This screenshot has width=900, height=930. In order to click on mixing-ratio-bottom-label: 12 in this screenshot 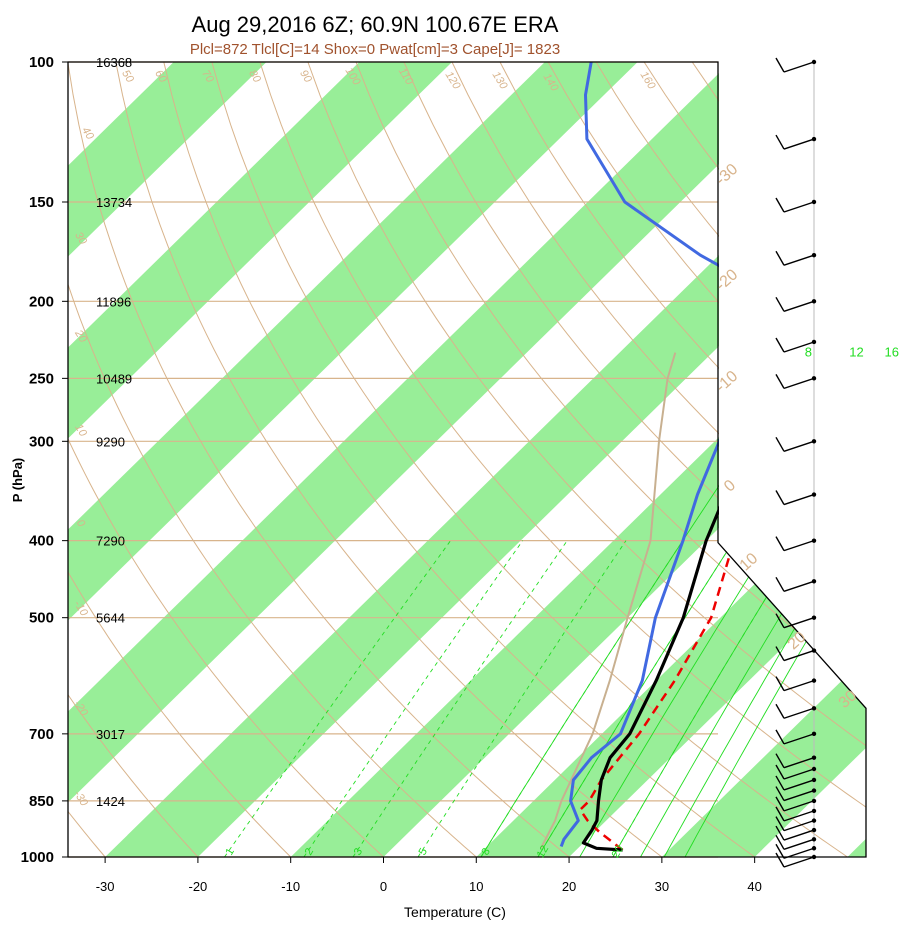, I will do `click(543, 851)`.